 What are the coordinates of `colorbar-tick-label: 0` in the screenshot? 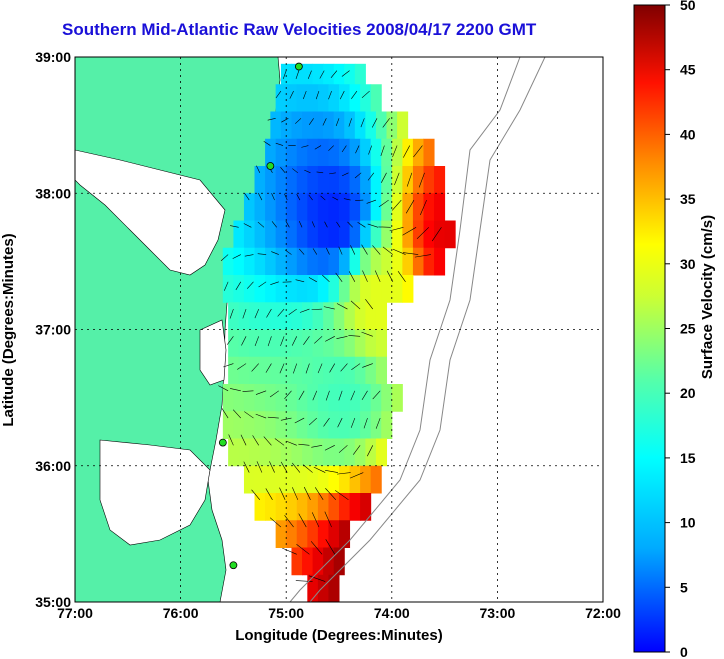 It's located at (684, 651).